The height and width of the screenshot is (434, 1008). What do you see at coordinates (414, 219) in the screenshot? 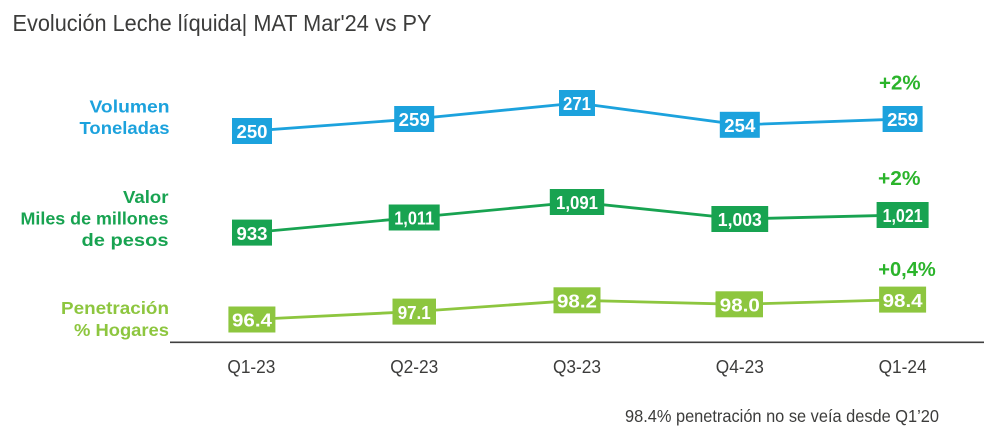
I see `svg-text: 1,011` at bounding box center [414, 219].